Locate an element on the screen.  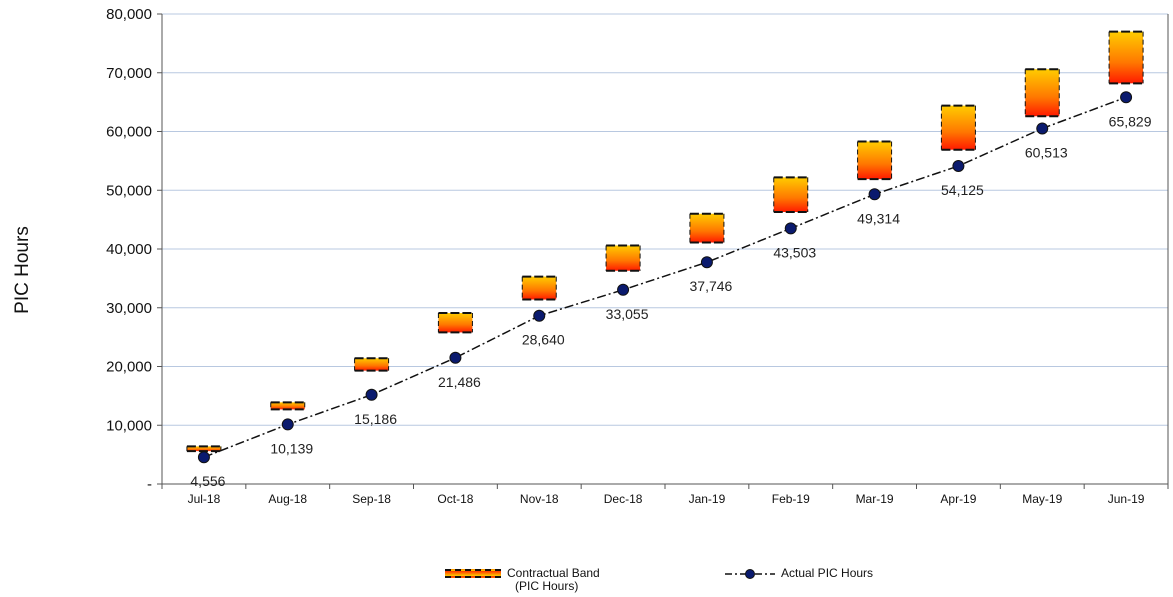
data-label: 65,829 is located at coordinates (1130, 121).